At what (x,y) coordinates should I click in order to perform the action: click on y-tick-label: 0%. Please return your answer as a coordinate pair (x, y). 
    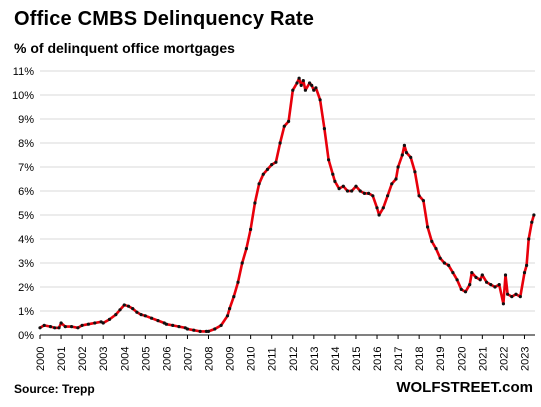
    Looking at the image, I should click on (26, 336).